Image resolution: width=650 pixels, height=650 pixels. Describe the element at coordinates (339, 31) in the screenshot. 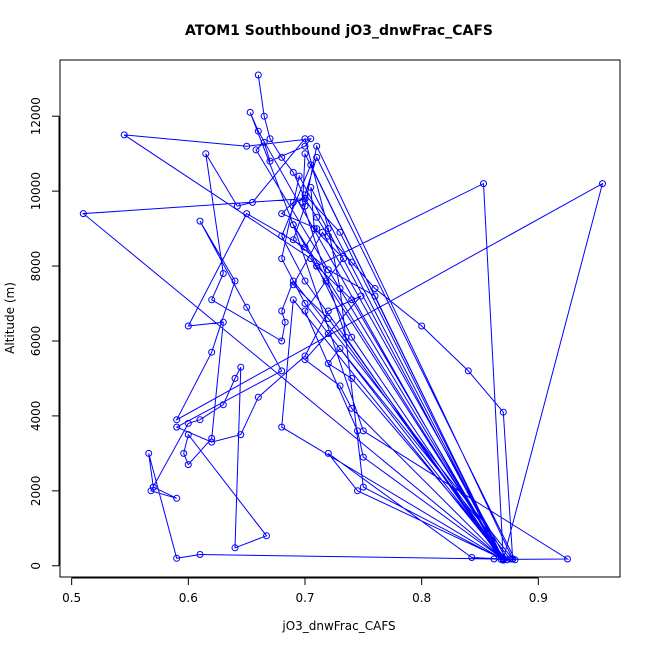

I see `chart-title: ATOM1 Southbound jO3_dnwFrac_CAFS` at that location.